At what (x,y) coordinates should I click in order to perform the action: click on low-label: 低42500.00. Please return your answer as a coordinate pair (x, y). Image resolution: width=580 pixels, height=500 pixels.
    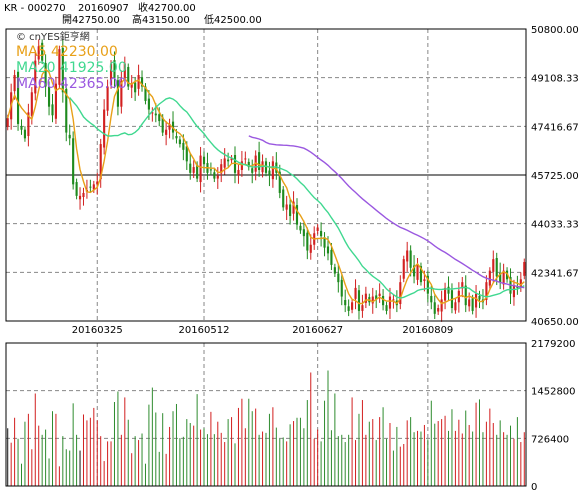
    Looking at the image, I should click on (233, 19).